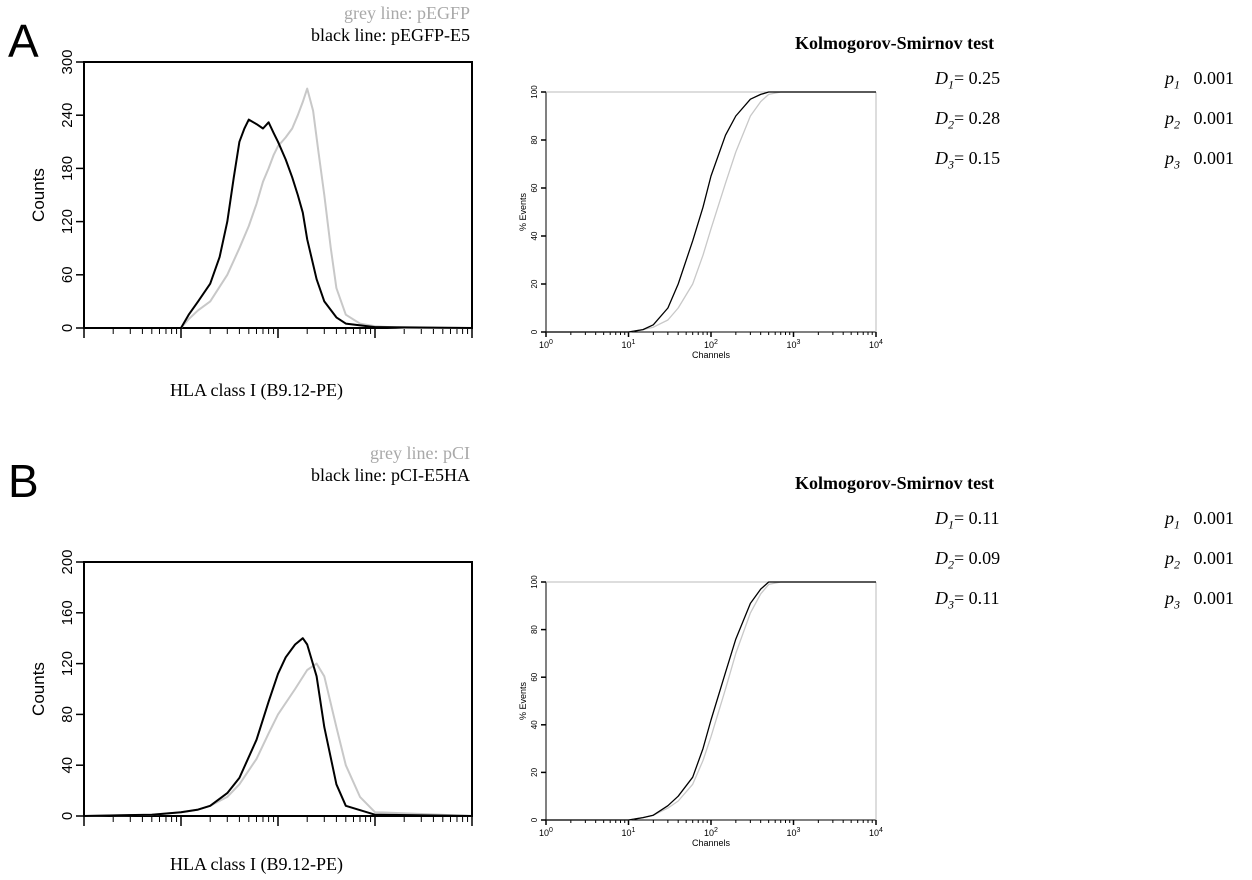 This screenshot has height=880, width=1252. What do you see at coordinates (67, 561) in the screenshot?
I see `y-tick-label: 200` at bounding box center [67, 561].